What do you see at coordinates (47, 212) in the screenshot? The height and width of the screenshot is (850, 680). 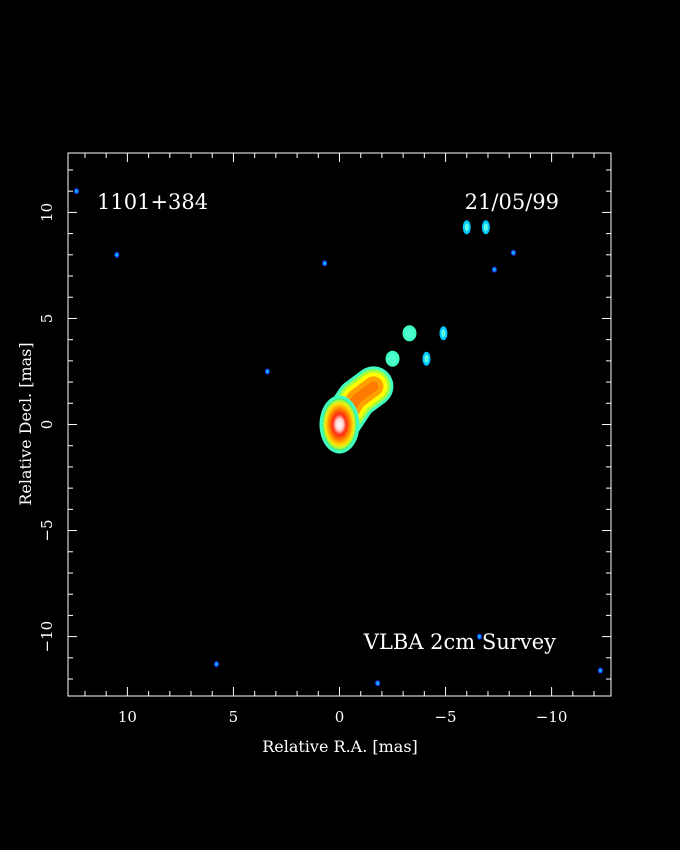 I see `y-tick-label: 10` at bounding box center [47, 212].